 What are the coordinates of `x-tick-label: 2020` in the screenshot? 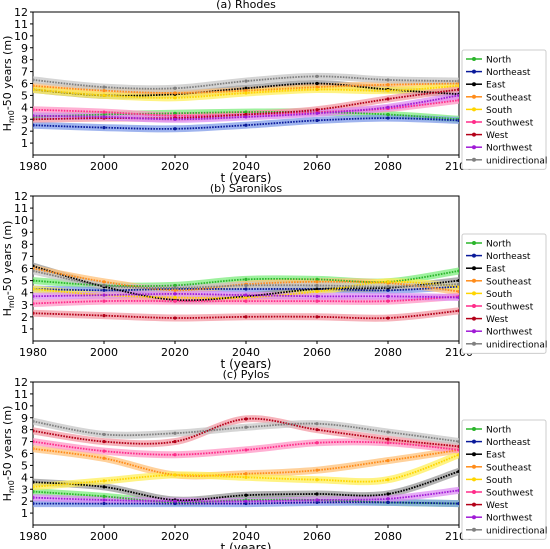 It's located at (175, 536).